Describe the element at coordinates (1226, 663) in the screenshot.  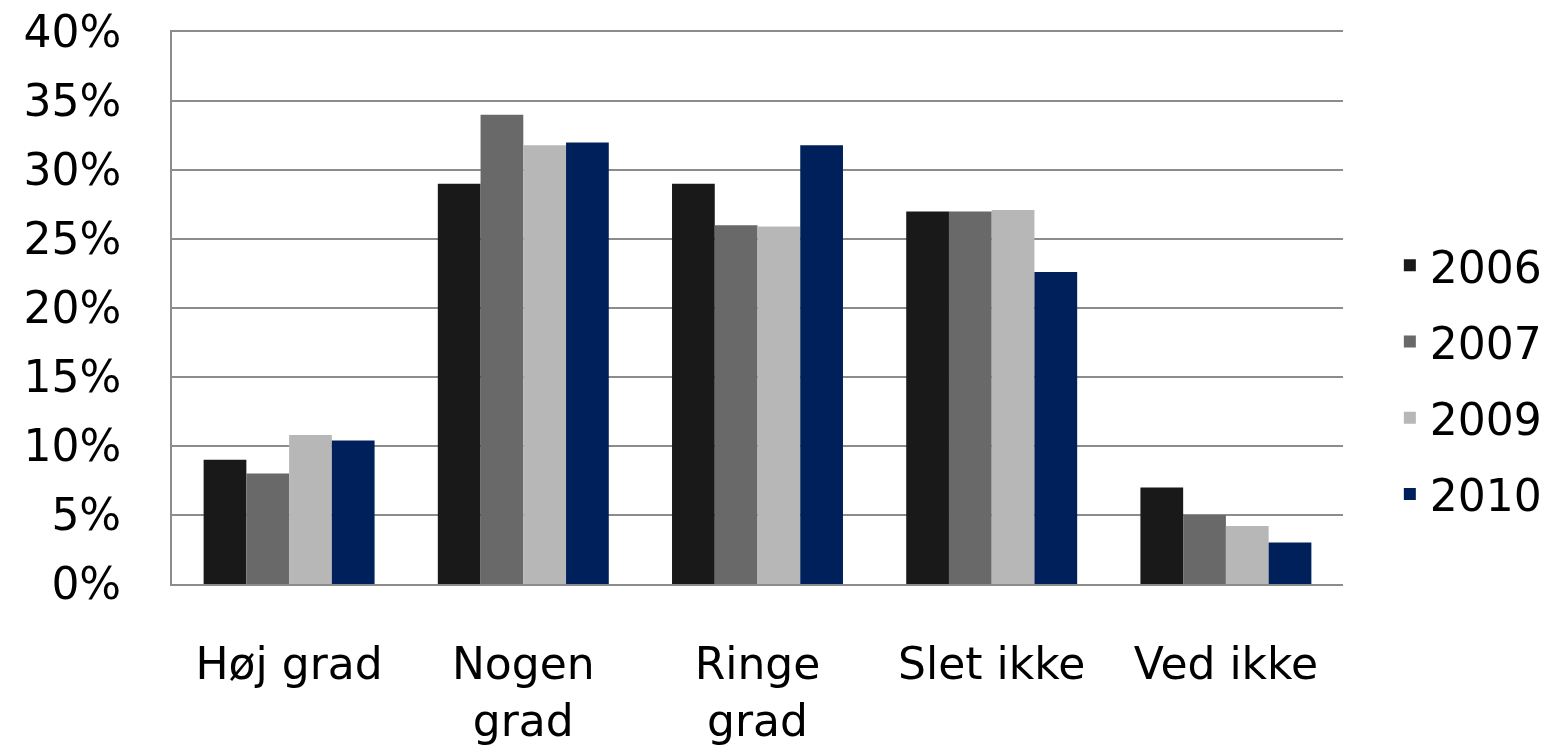
I see `x-tick-label: Ved ikke` at that location.